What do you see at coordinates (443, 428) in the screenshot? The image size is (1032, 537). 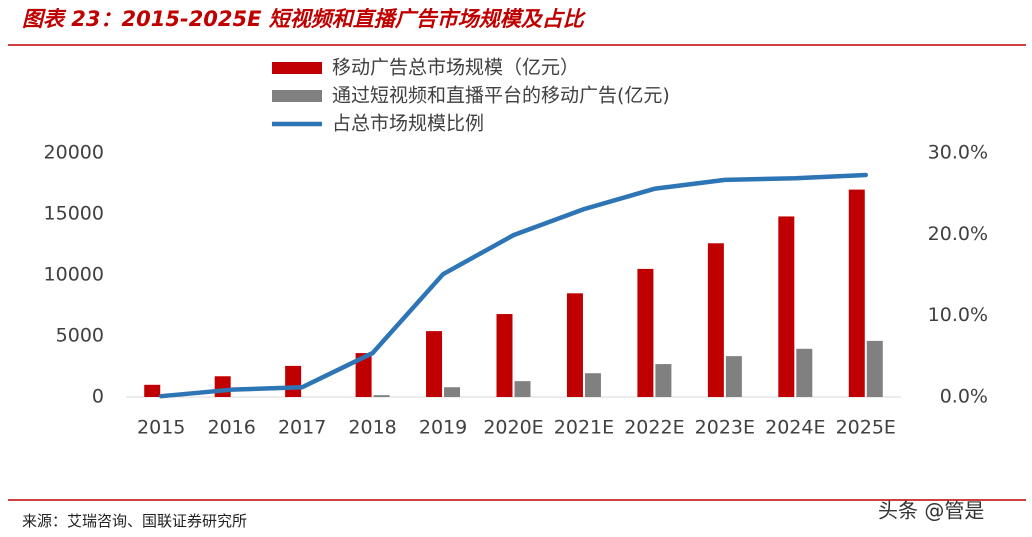 I see `x-tick-label: 2019` at bounding box center [443, 428].